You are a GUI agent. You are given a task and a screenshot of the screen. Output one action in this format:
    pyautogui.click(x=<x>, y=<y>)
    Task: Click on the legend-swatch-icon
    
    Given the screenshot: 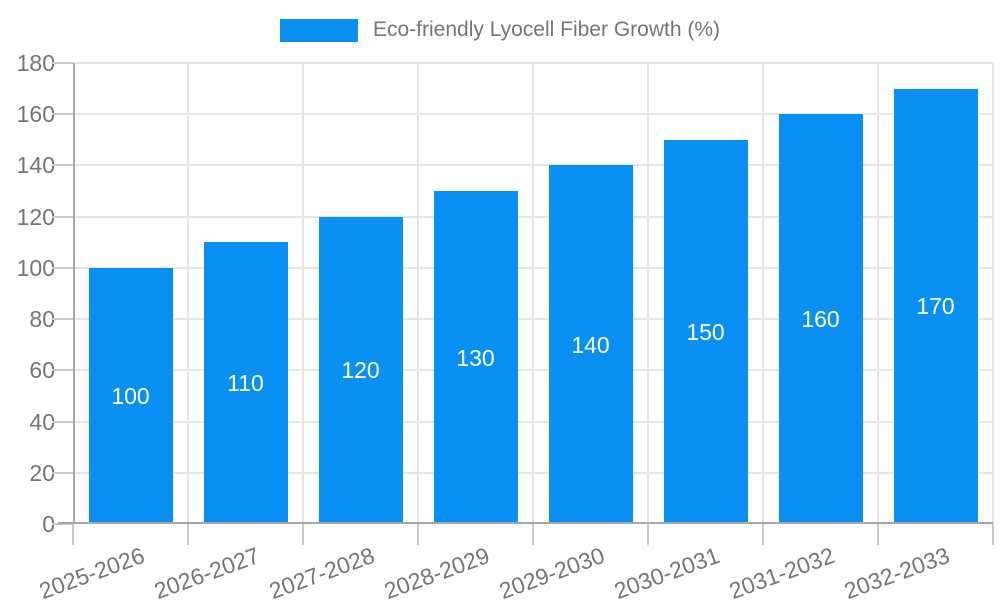 What is the action you would take?
    pyautogui.click(x=319, y=30)
    